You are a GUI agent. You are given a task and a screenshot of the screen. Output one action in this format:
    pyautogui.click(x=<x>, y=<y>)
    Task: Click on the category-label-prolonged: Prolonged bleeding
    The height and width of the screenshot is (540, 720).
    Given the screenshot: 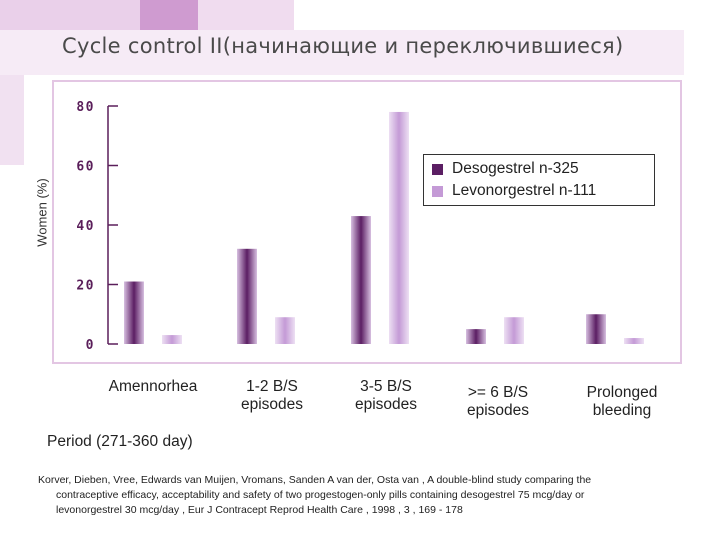 What is the action you would take?
    pyautogui.click(x=622, y=402)
    